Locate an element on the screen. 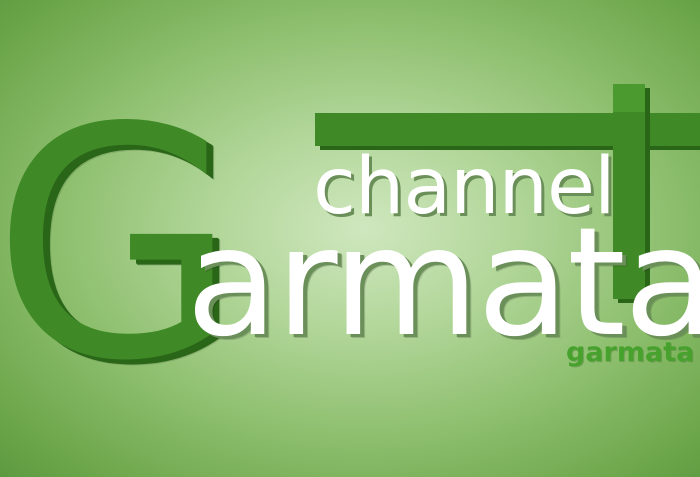 This screenshot has width=700, height=477. logo-channel-word: channel is located at coordinates (464, 187).